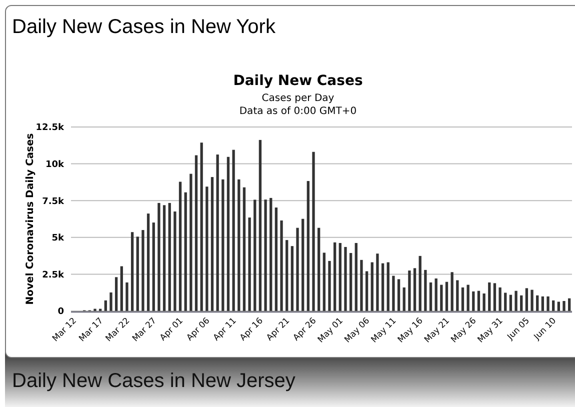  What do you see at coordinates (278, 330) in the screenshot?
I see `x-tick-label: Apr 21` at bounding box center [278, 330].